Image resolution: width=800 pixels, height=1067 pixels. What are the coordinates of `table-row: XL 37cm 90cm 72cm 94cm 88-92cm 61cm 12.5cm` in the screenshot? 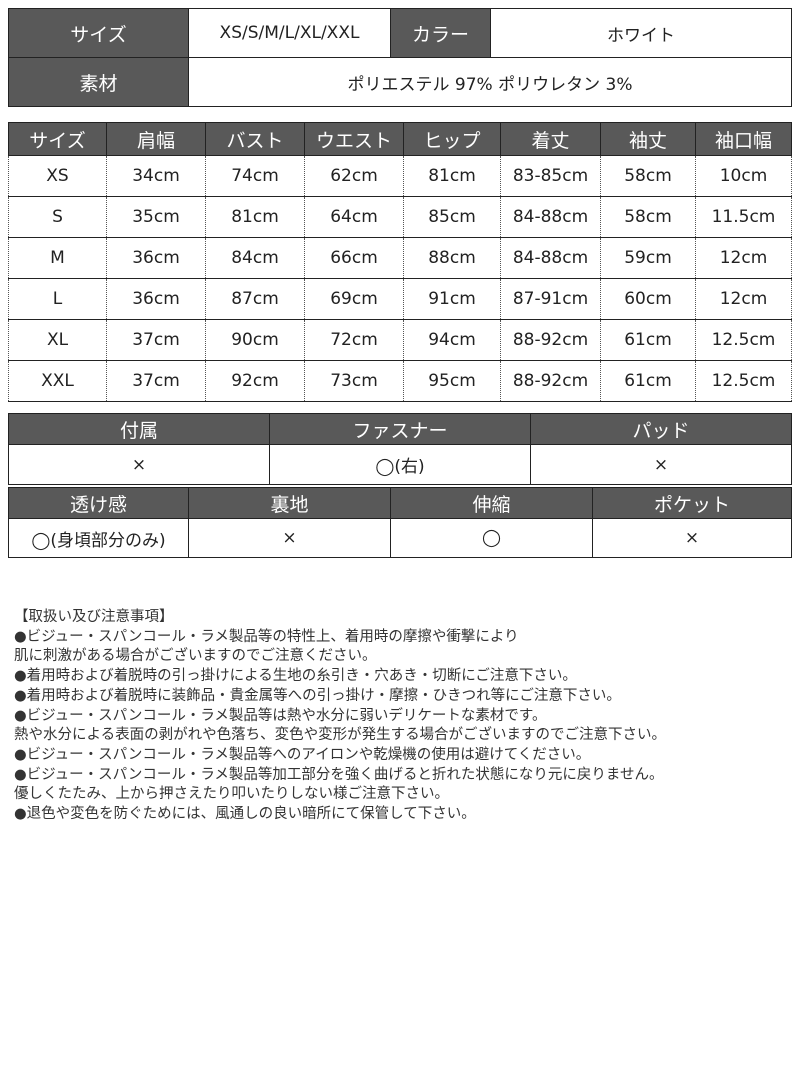 It's located at (400, 340).